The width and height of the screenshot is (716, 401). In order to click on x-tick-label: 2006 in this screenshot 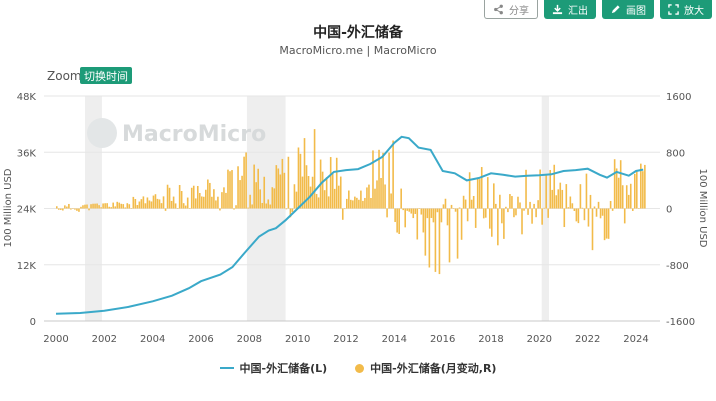, I will do `click(200, 339)`.